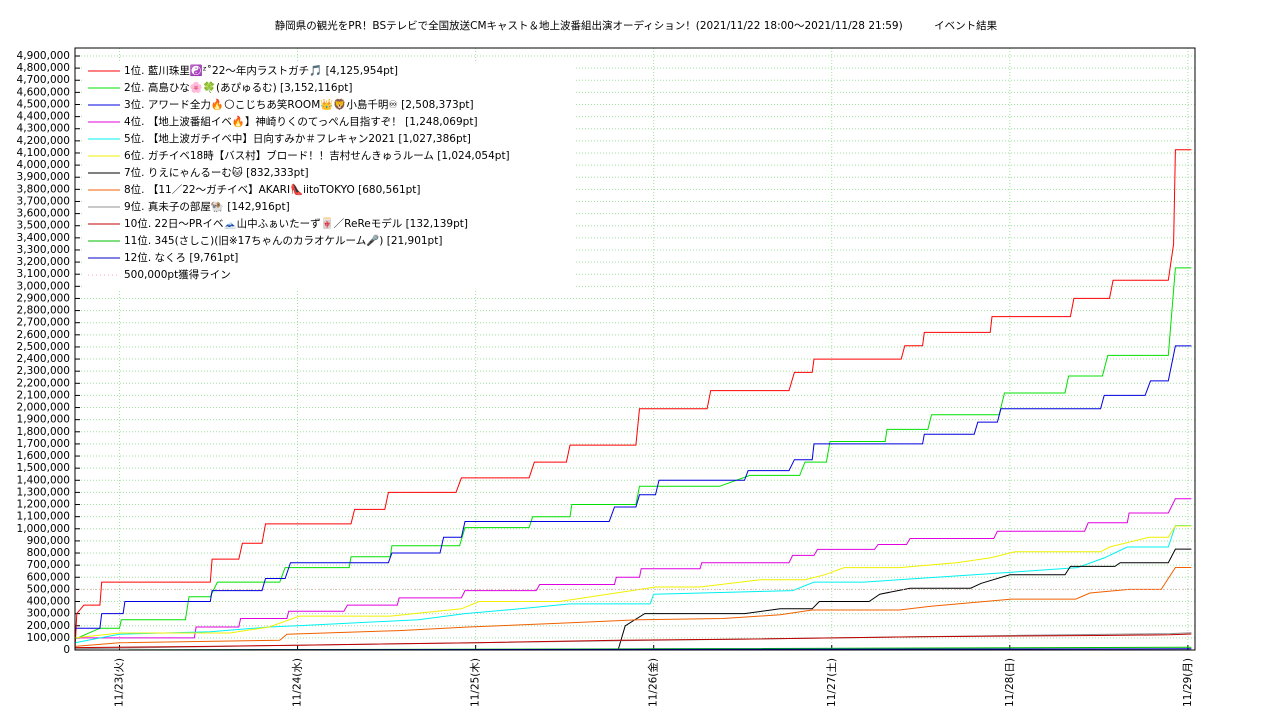 This screenshot has width=1280, height=724. I want to click on y-tick-label: 2,600,000, so click(43, 335).